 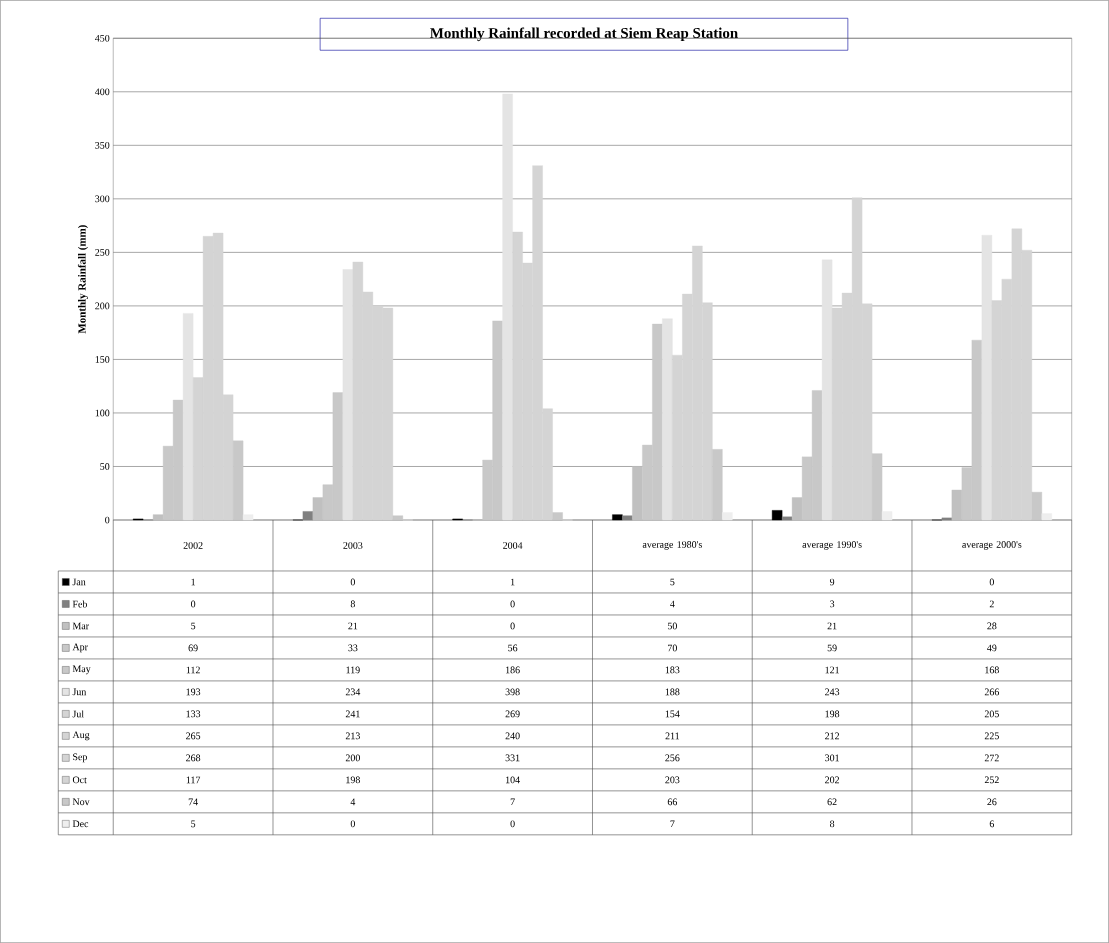 I want to click on legend-label: Apr, so click(x=80, y=648).